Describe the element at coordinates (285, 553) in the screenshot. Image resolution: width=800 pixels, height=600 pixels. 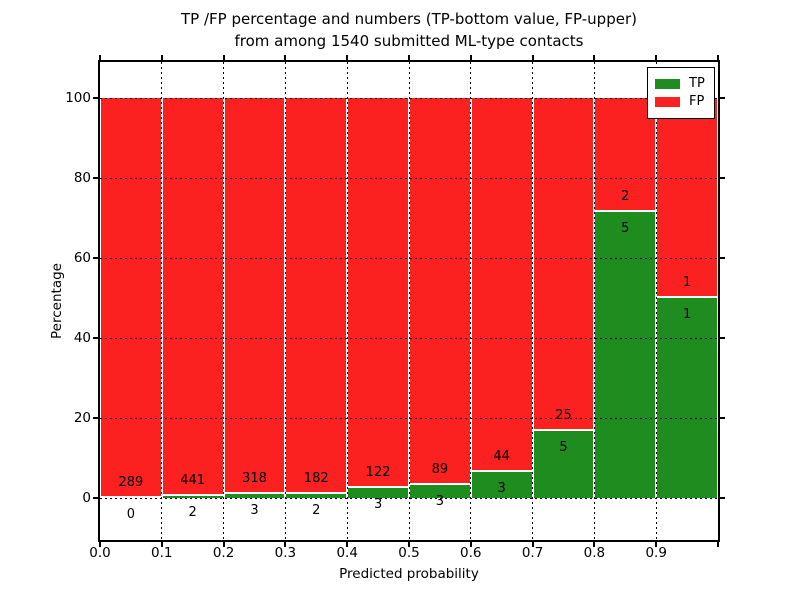
I see `x-tick-label: 0.3` at that location.